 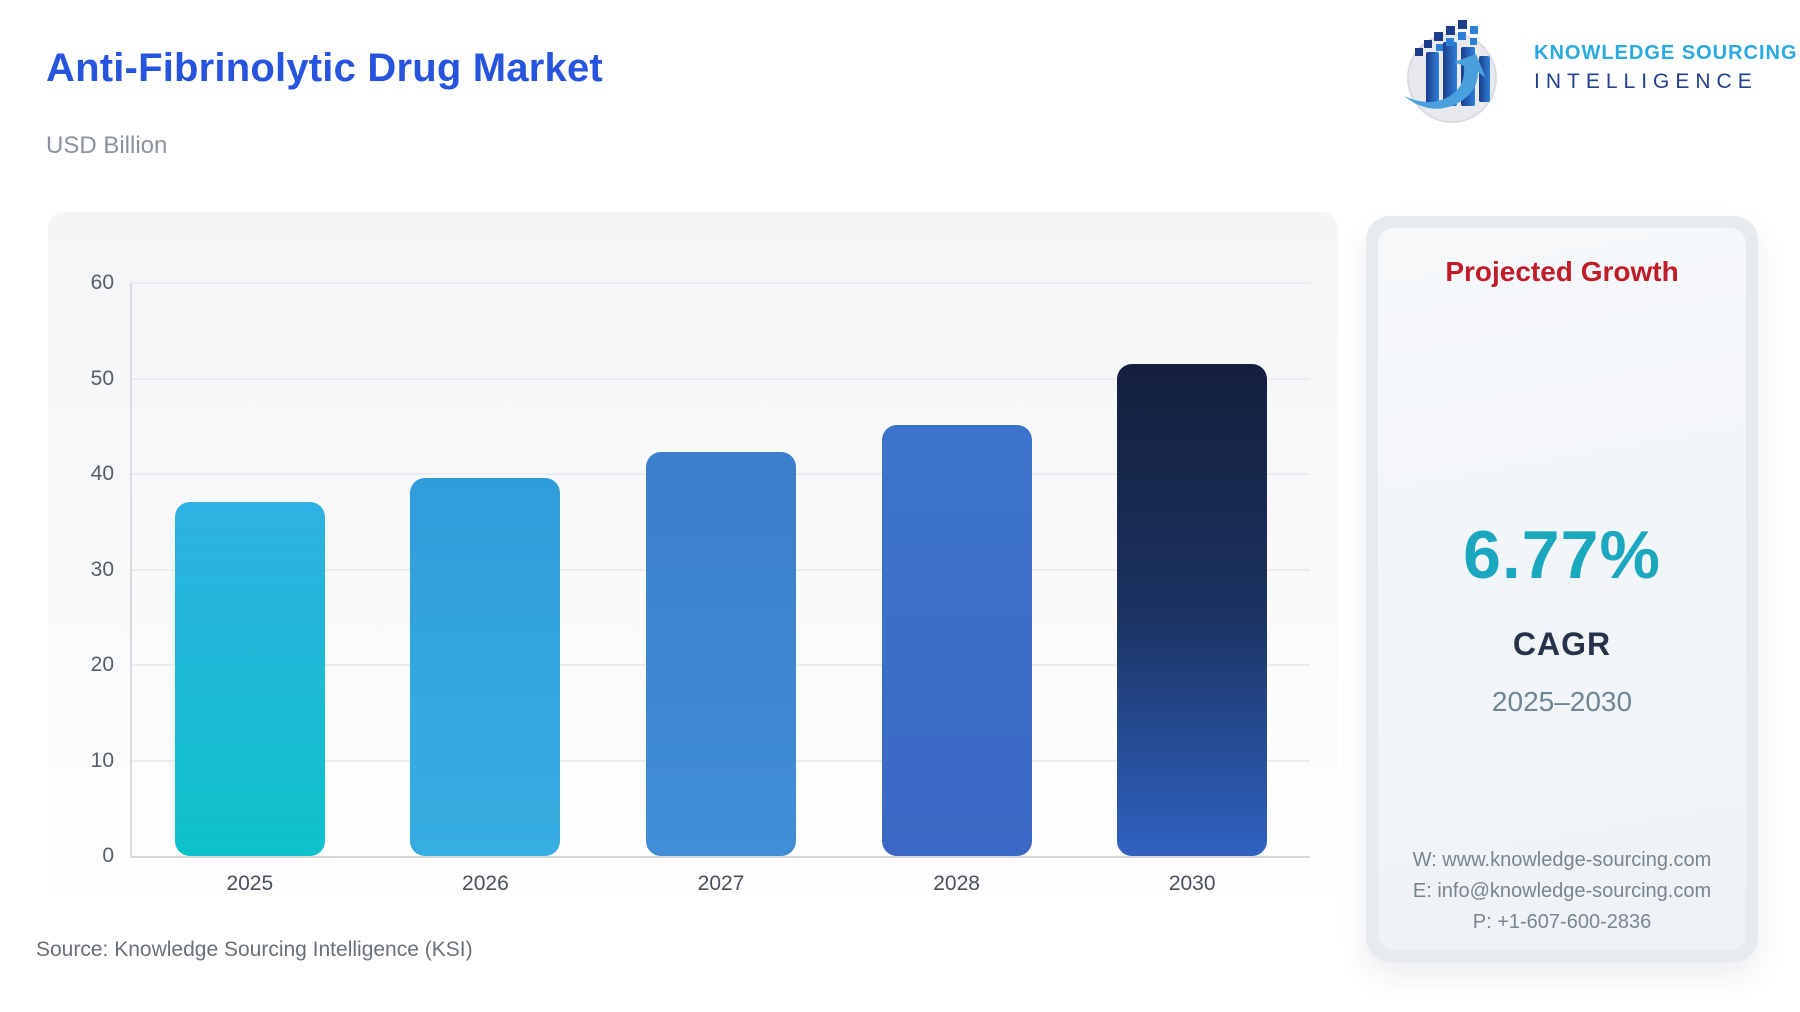 I want to click on logo-text: KNOWLEDGE SOURCING INTELLIGENCE, so click(x=1666, y=68).